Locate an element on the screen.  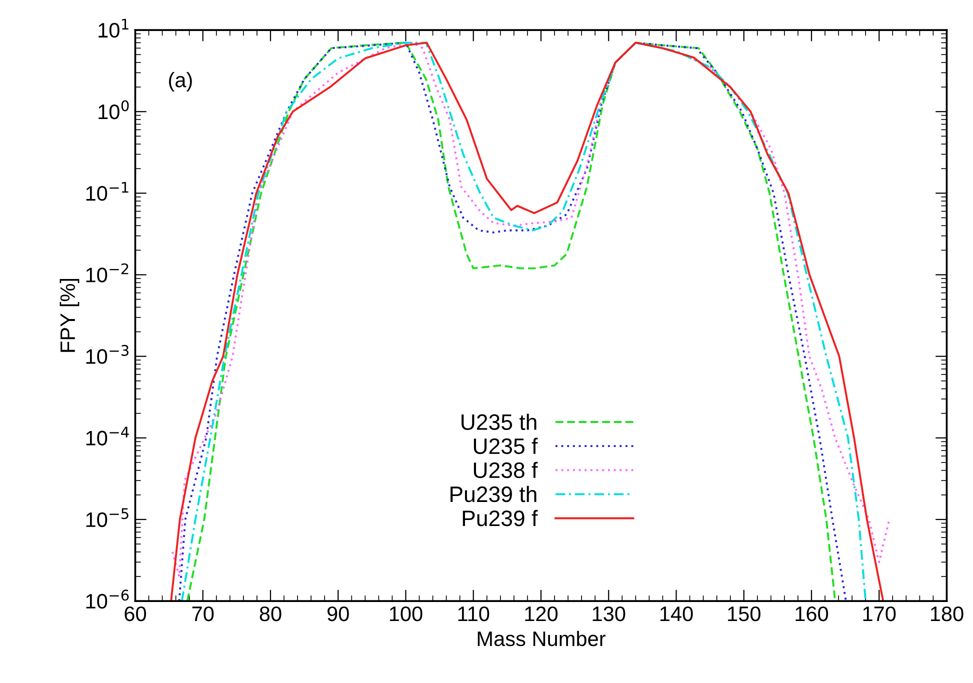
x-tick-label: 120 is located at coordinates (541, 614).